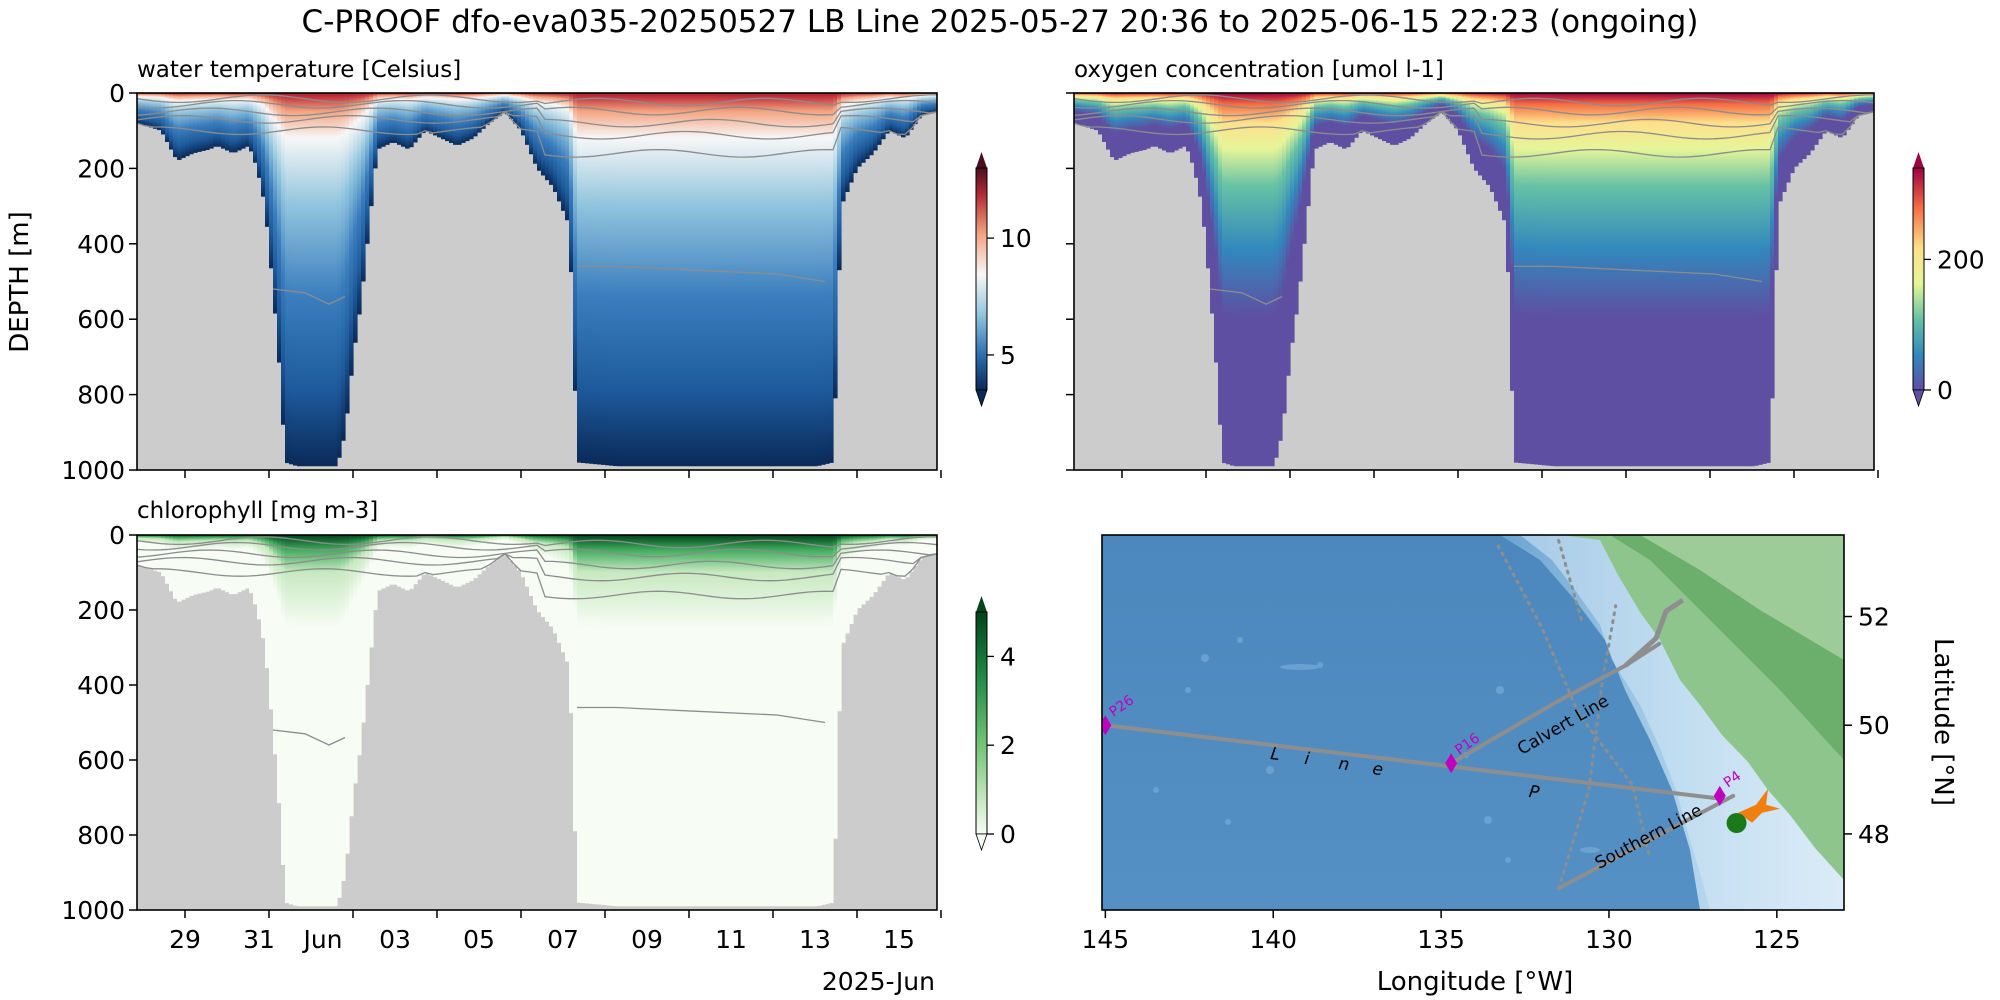  What do you see at coordinates (1609, 939) in the screenshot?
I see `longitude-tick-label: 130` at bounding box center [1609, 939].